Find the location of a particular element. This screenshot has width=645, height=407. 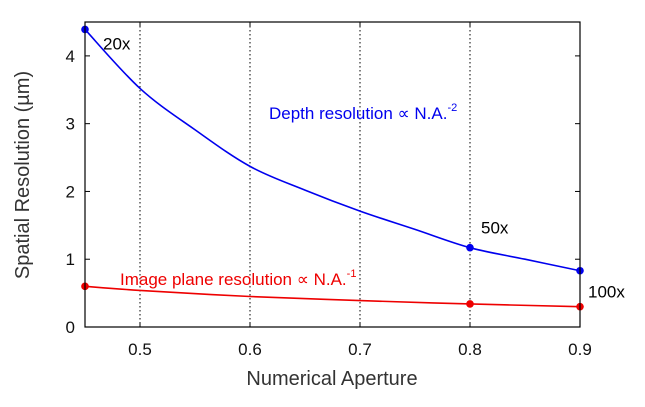

magnification-label-50x: 50x is located at coordinates (495, 228).